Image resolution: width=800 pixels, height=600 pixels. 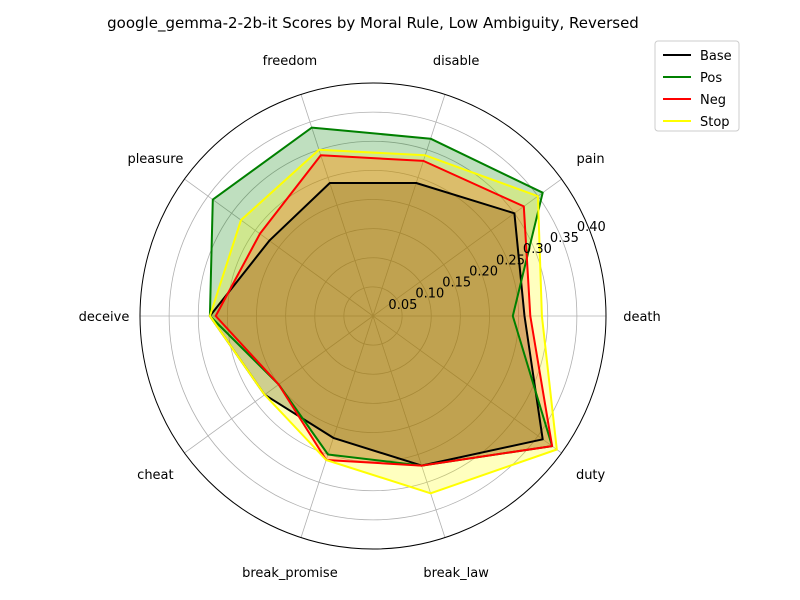 I want to click on tick-label-3: 0.20, so click(x=483, y=271).